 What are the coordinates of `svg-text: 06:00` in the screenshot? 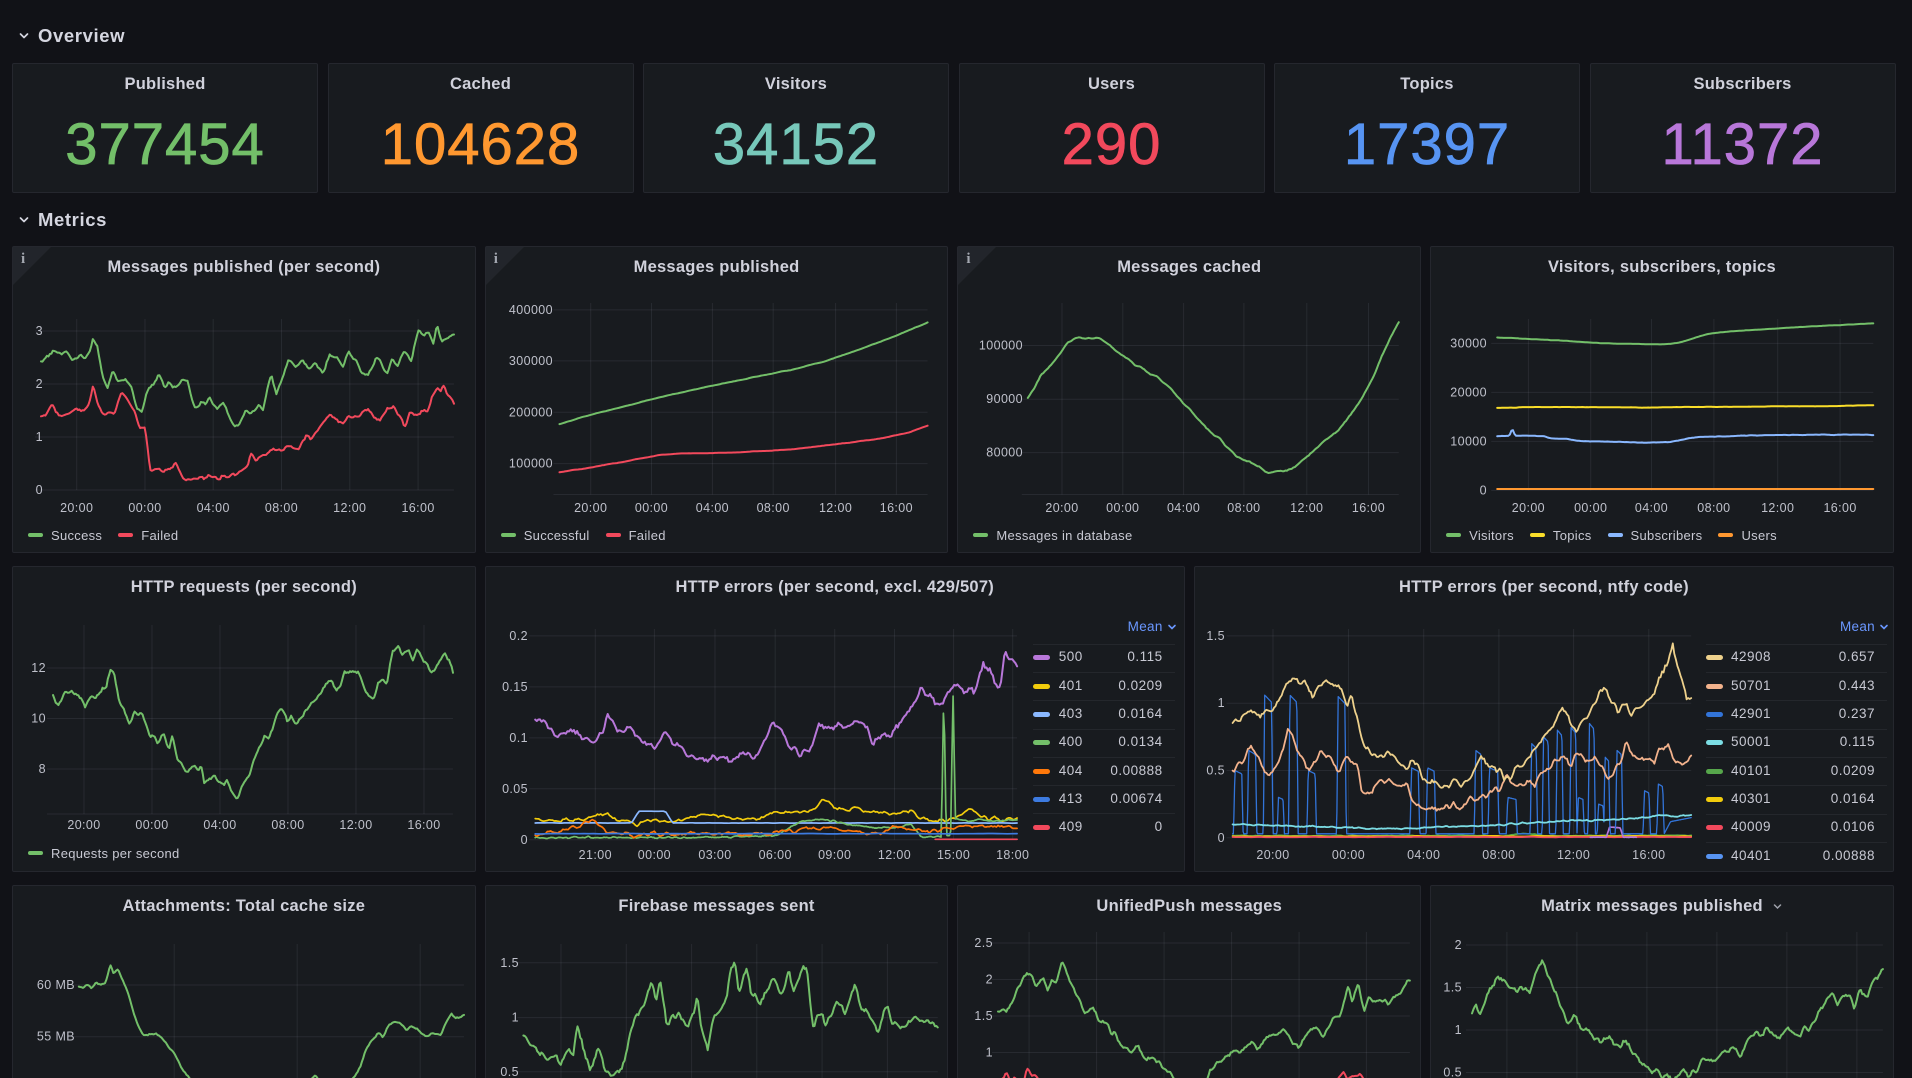 It's located at (774, 855).